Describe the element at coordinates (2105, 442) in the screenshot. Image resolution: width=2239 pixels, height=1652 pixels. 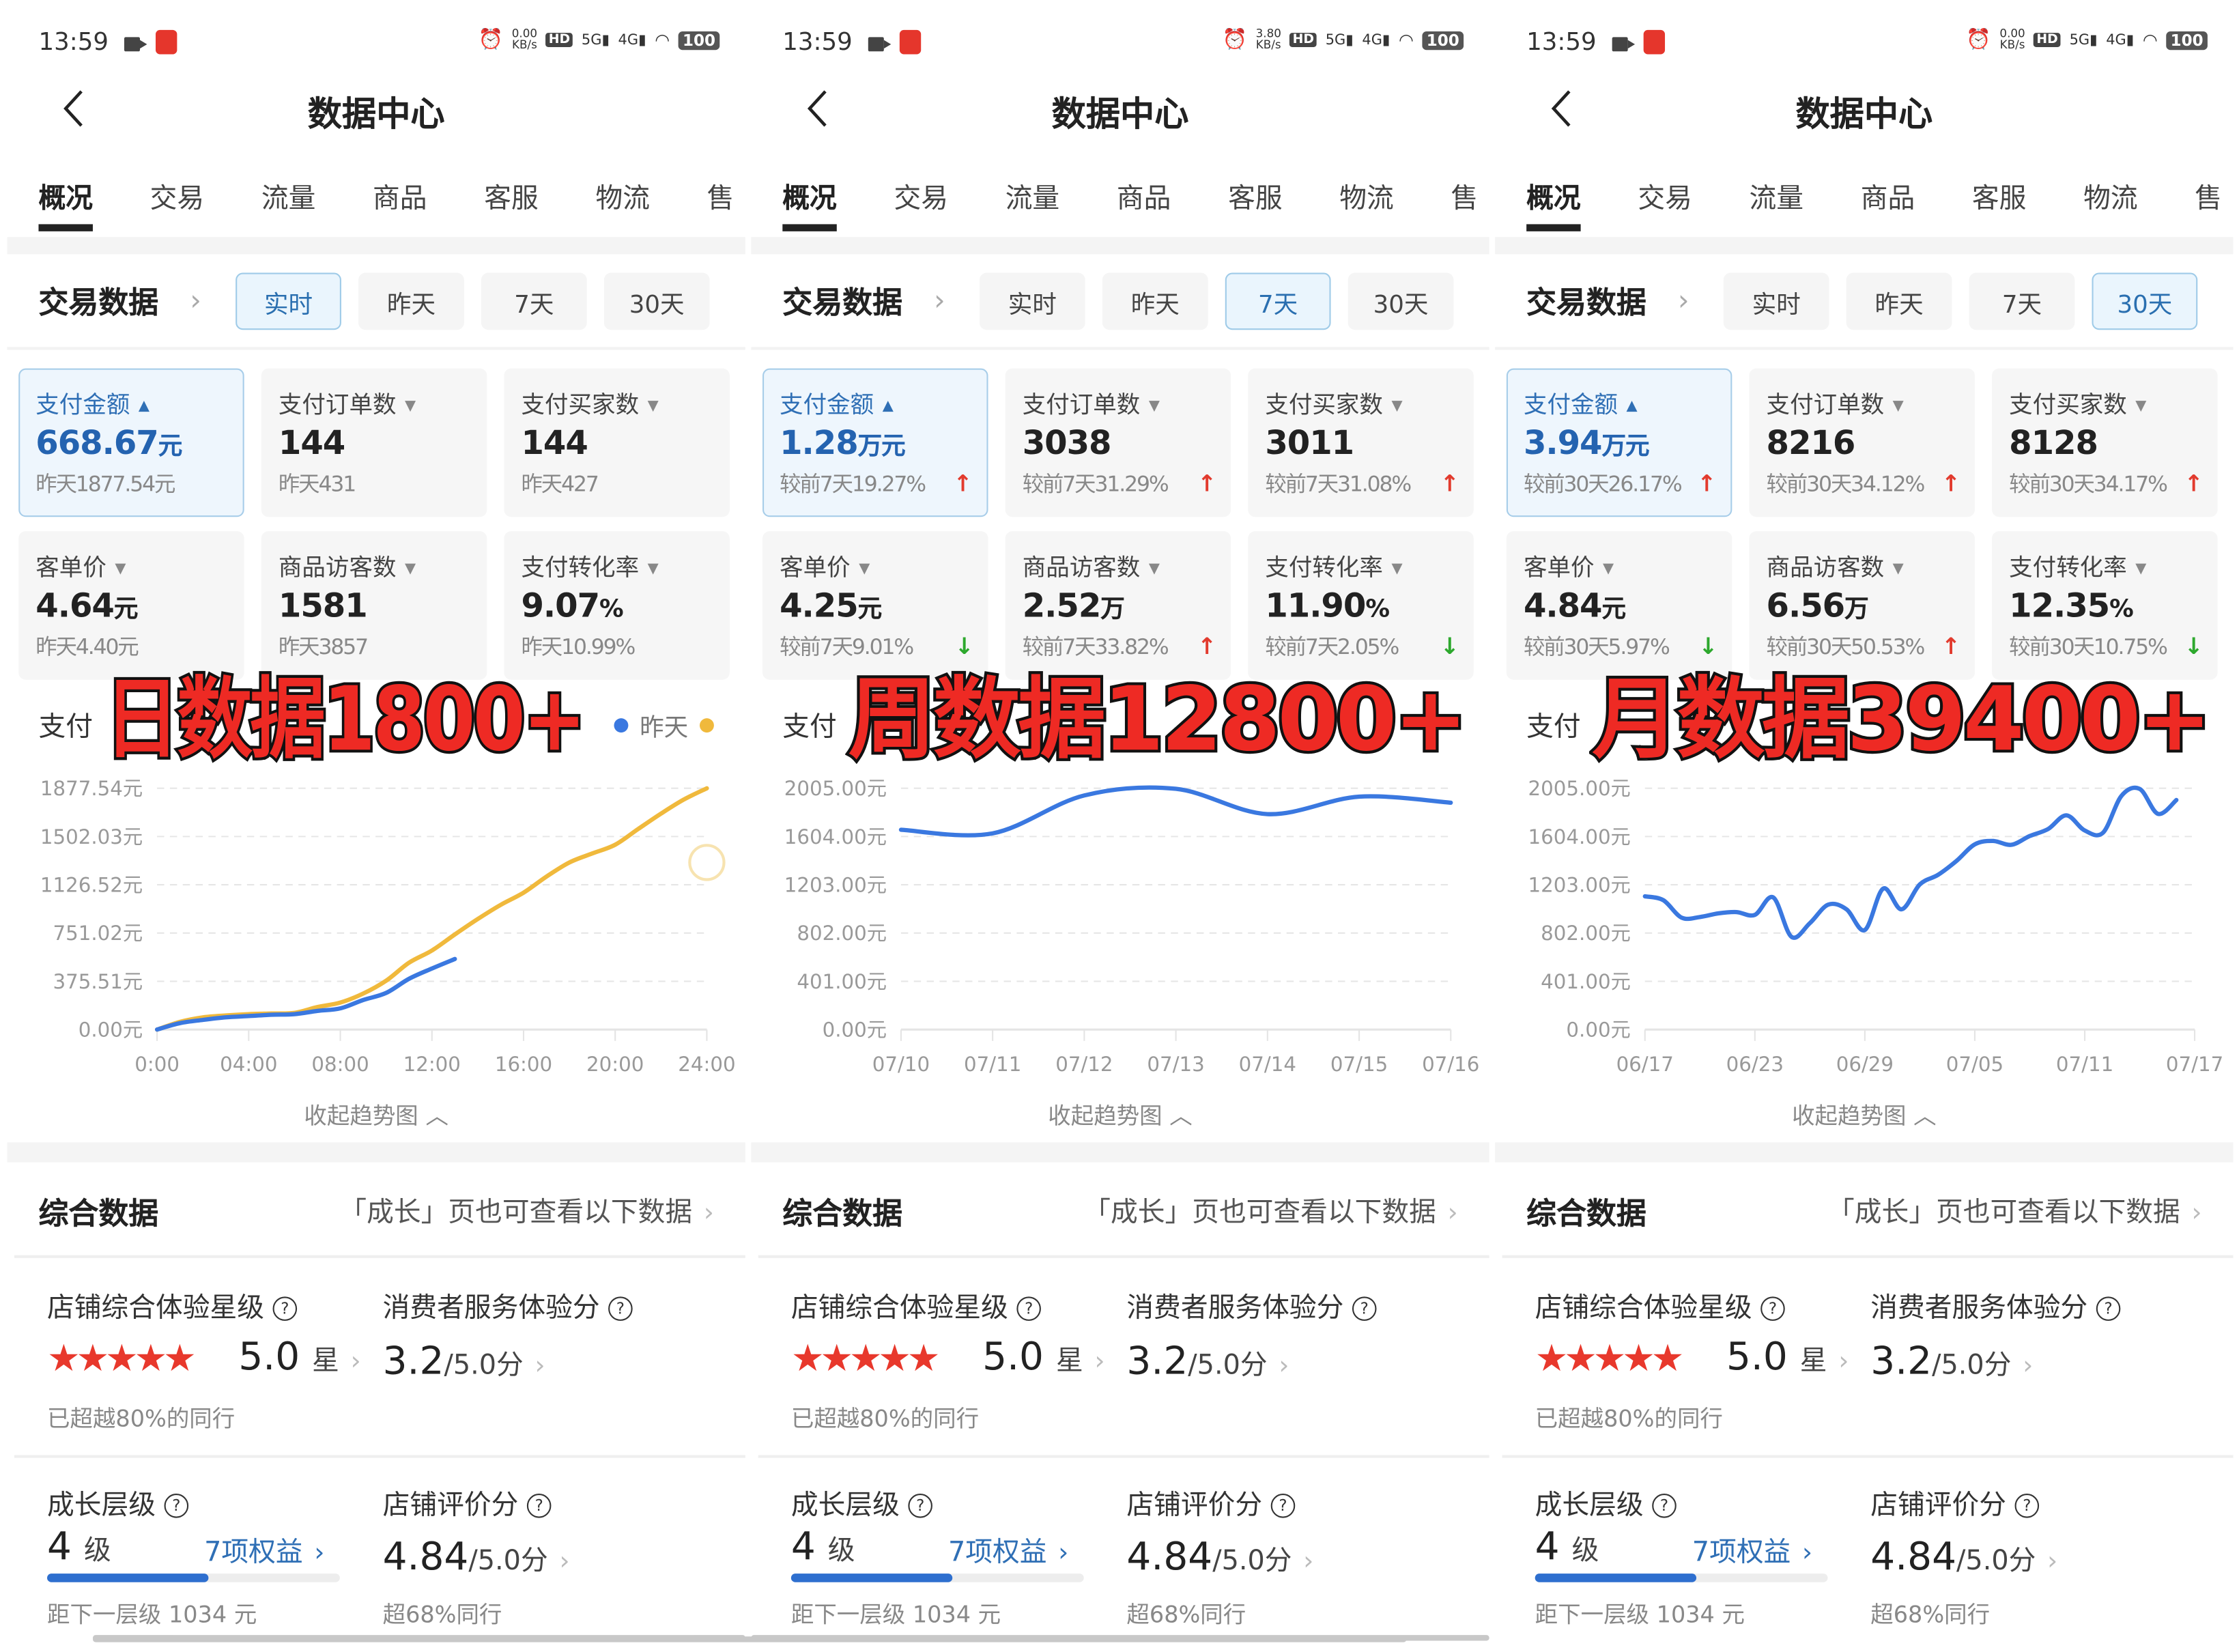
I see `metric-card: 支付买家数 ▼ 8128 较前30天34.17% ↑` at that location.